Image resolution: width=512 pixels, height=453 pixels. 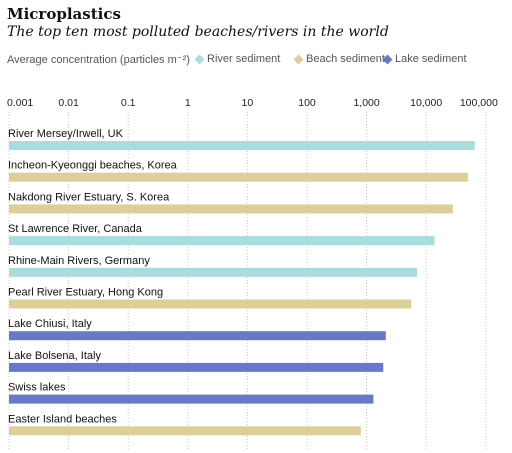 What do you see at coordinates (366, 103) in the screenshot?
I see `x-tick-label: 1,000` at bounding box center [366, 103].